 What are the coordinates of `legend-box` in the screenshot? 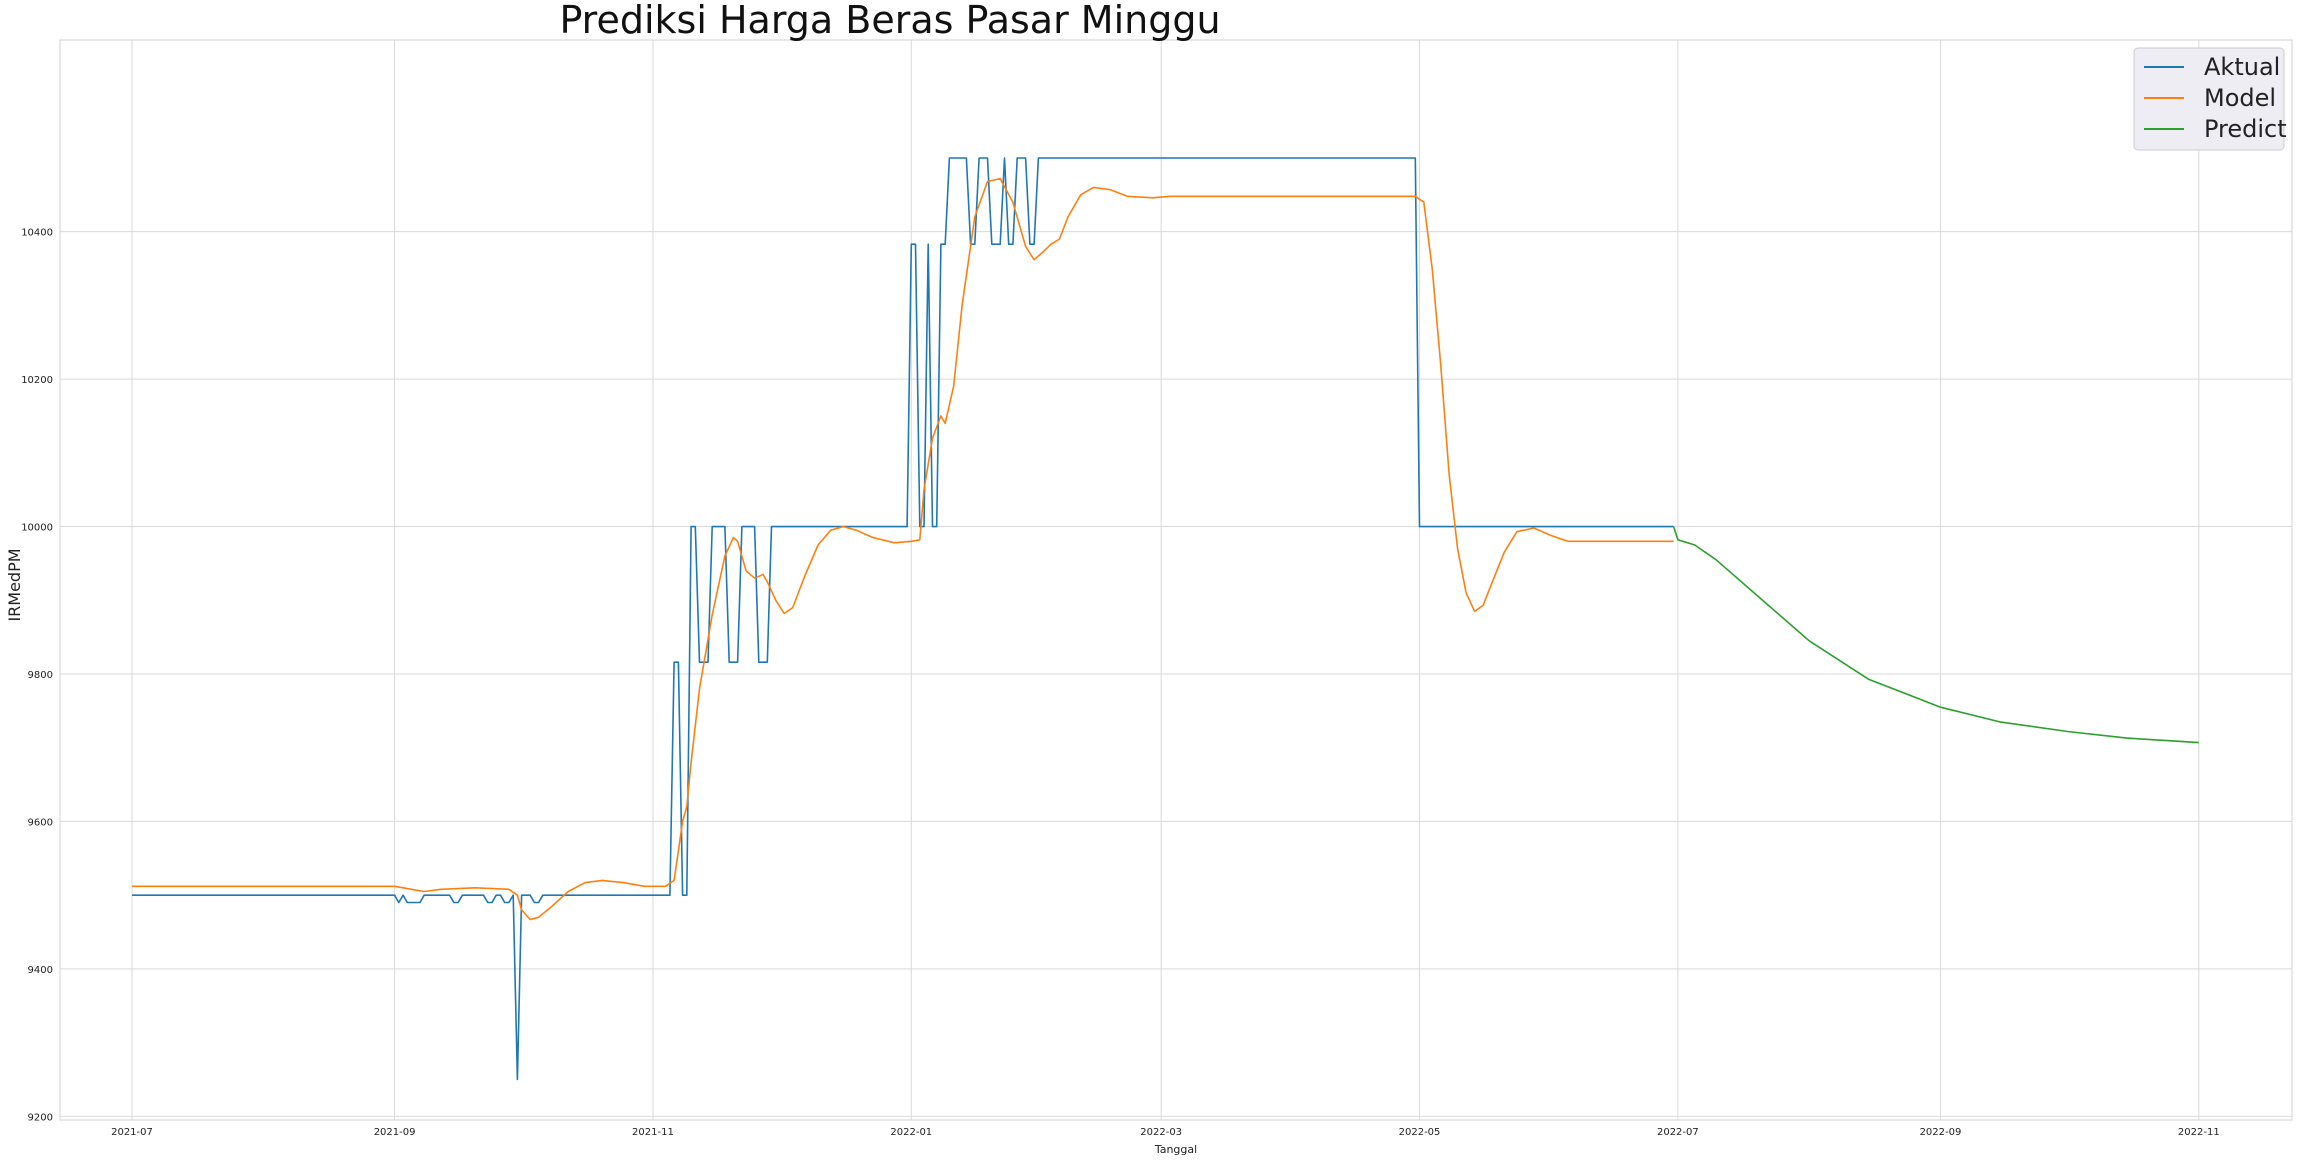 It's located at (2209, 99).